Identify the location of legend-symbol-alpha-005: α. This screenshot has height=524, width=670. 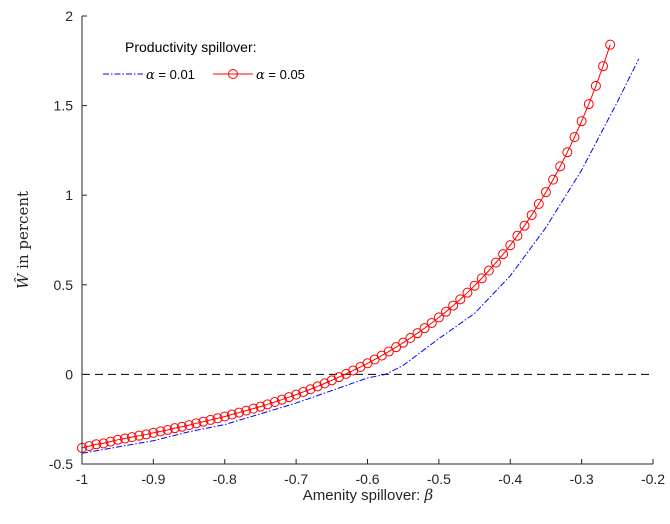
(260, 75).